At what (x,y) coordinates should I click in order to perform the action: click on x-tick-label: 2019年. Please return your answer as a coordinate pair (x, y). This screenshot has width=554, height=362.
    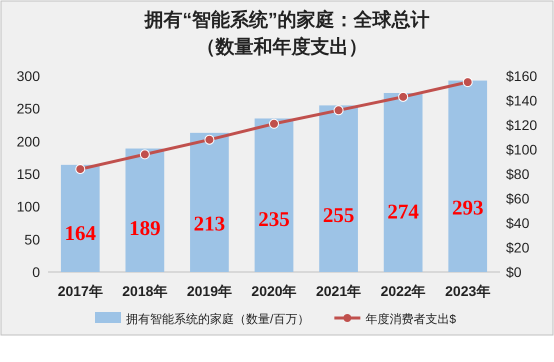
    Looking at the image, I should click on (209, 291).